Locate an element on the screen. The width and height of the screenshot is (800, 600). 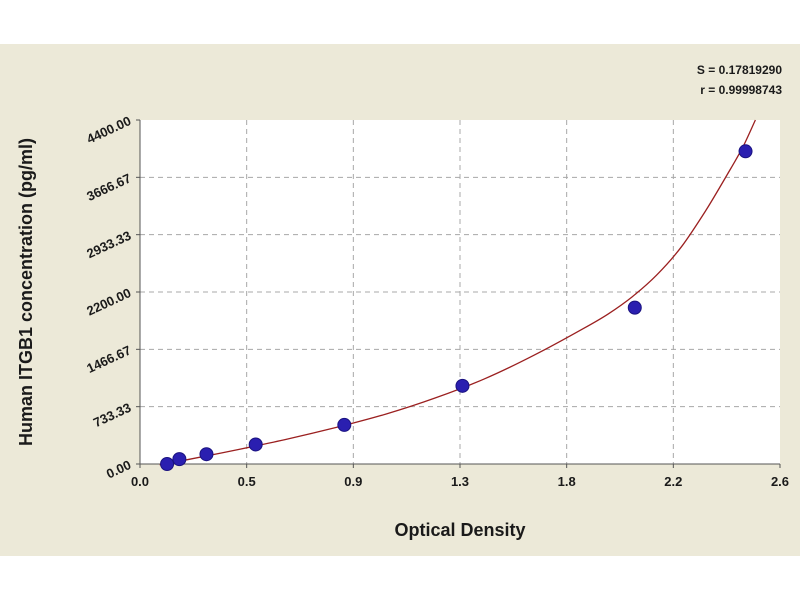
stat-r-text: r = 0.99998743 is located at coordinates (741, 90).